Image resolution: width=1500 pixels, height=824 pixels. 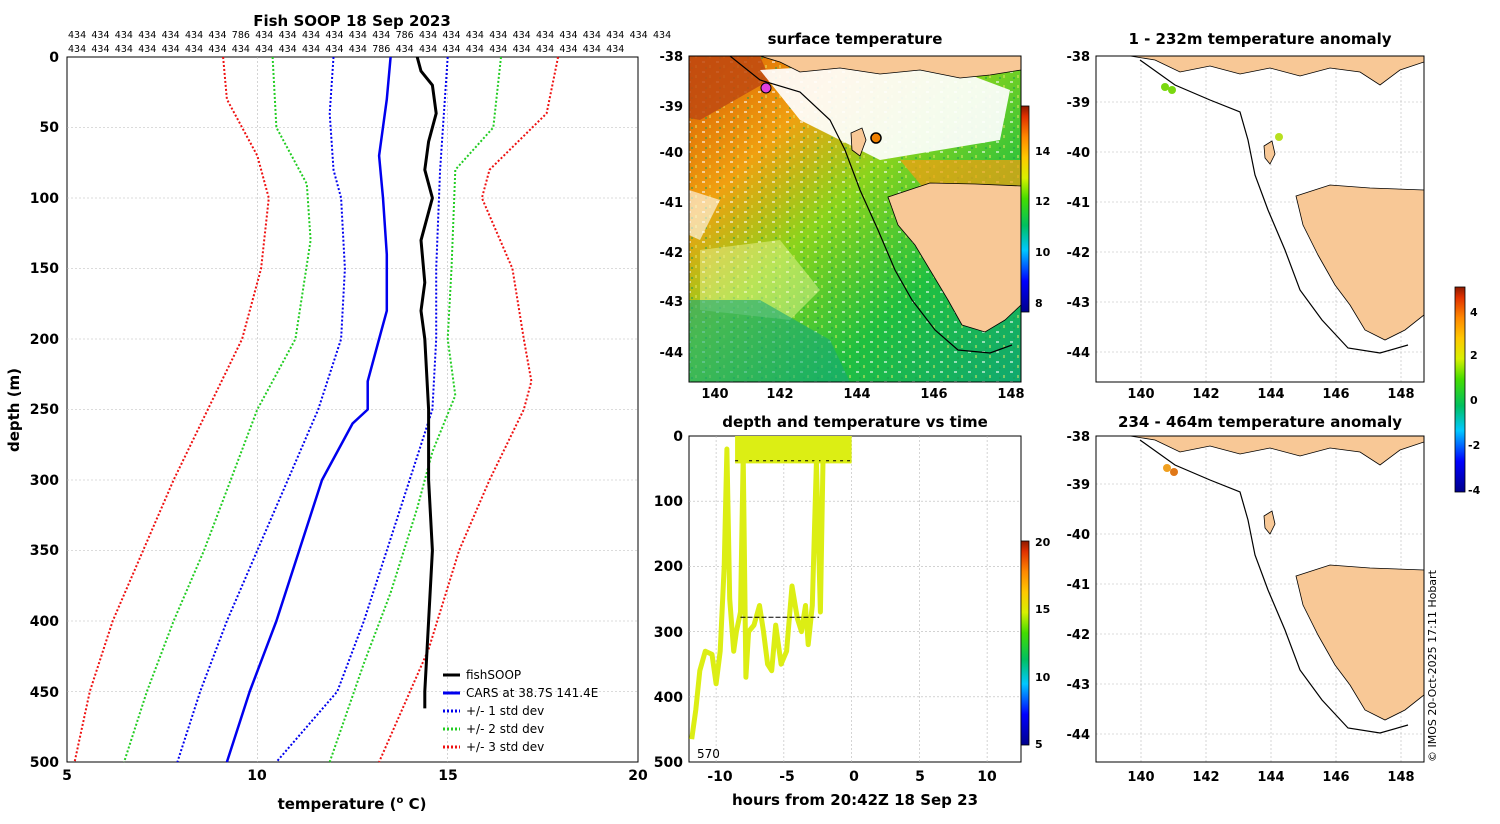 What do you see at coordinates (668, 633) in the screenshot?
I see `time-ytick-300: 300` at bounding box center [668, 633].